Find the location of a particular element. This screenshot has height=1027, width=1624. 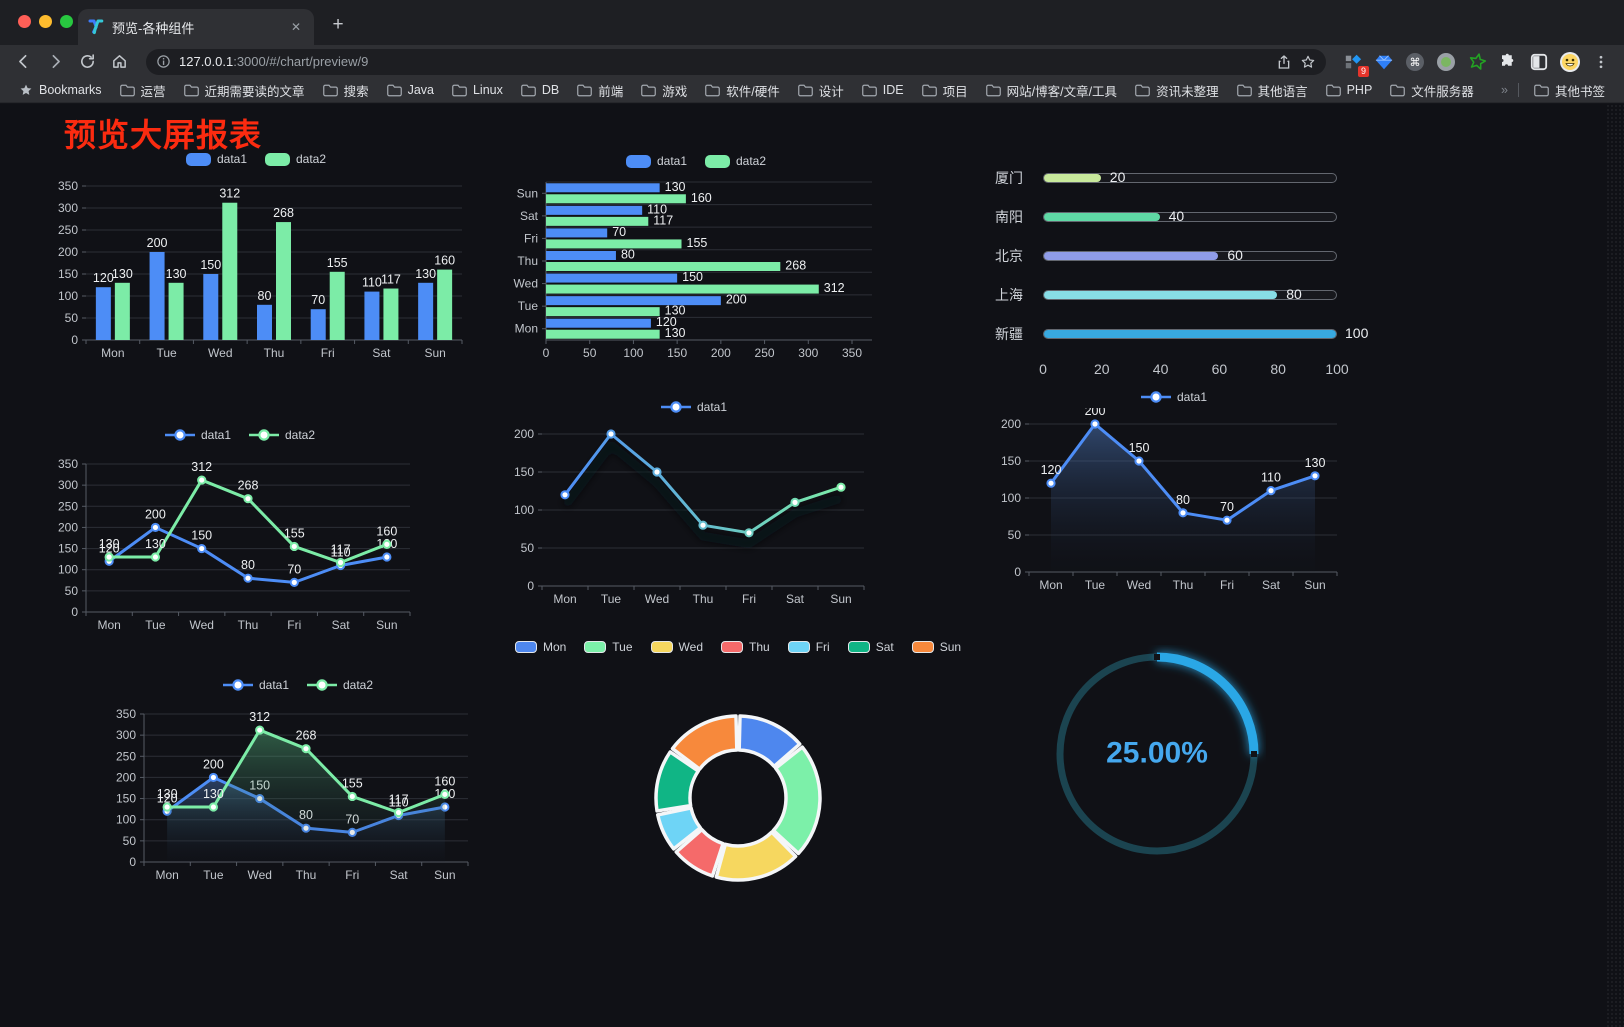

legend-item-Sun: Sun is located at coordinates (936, 647).